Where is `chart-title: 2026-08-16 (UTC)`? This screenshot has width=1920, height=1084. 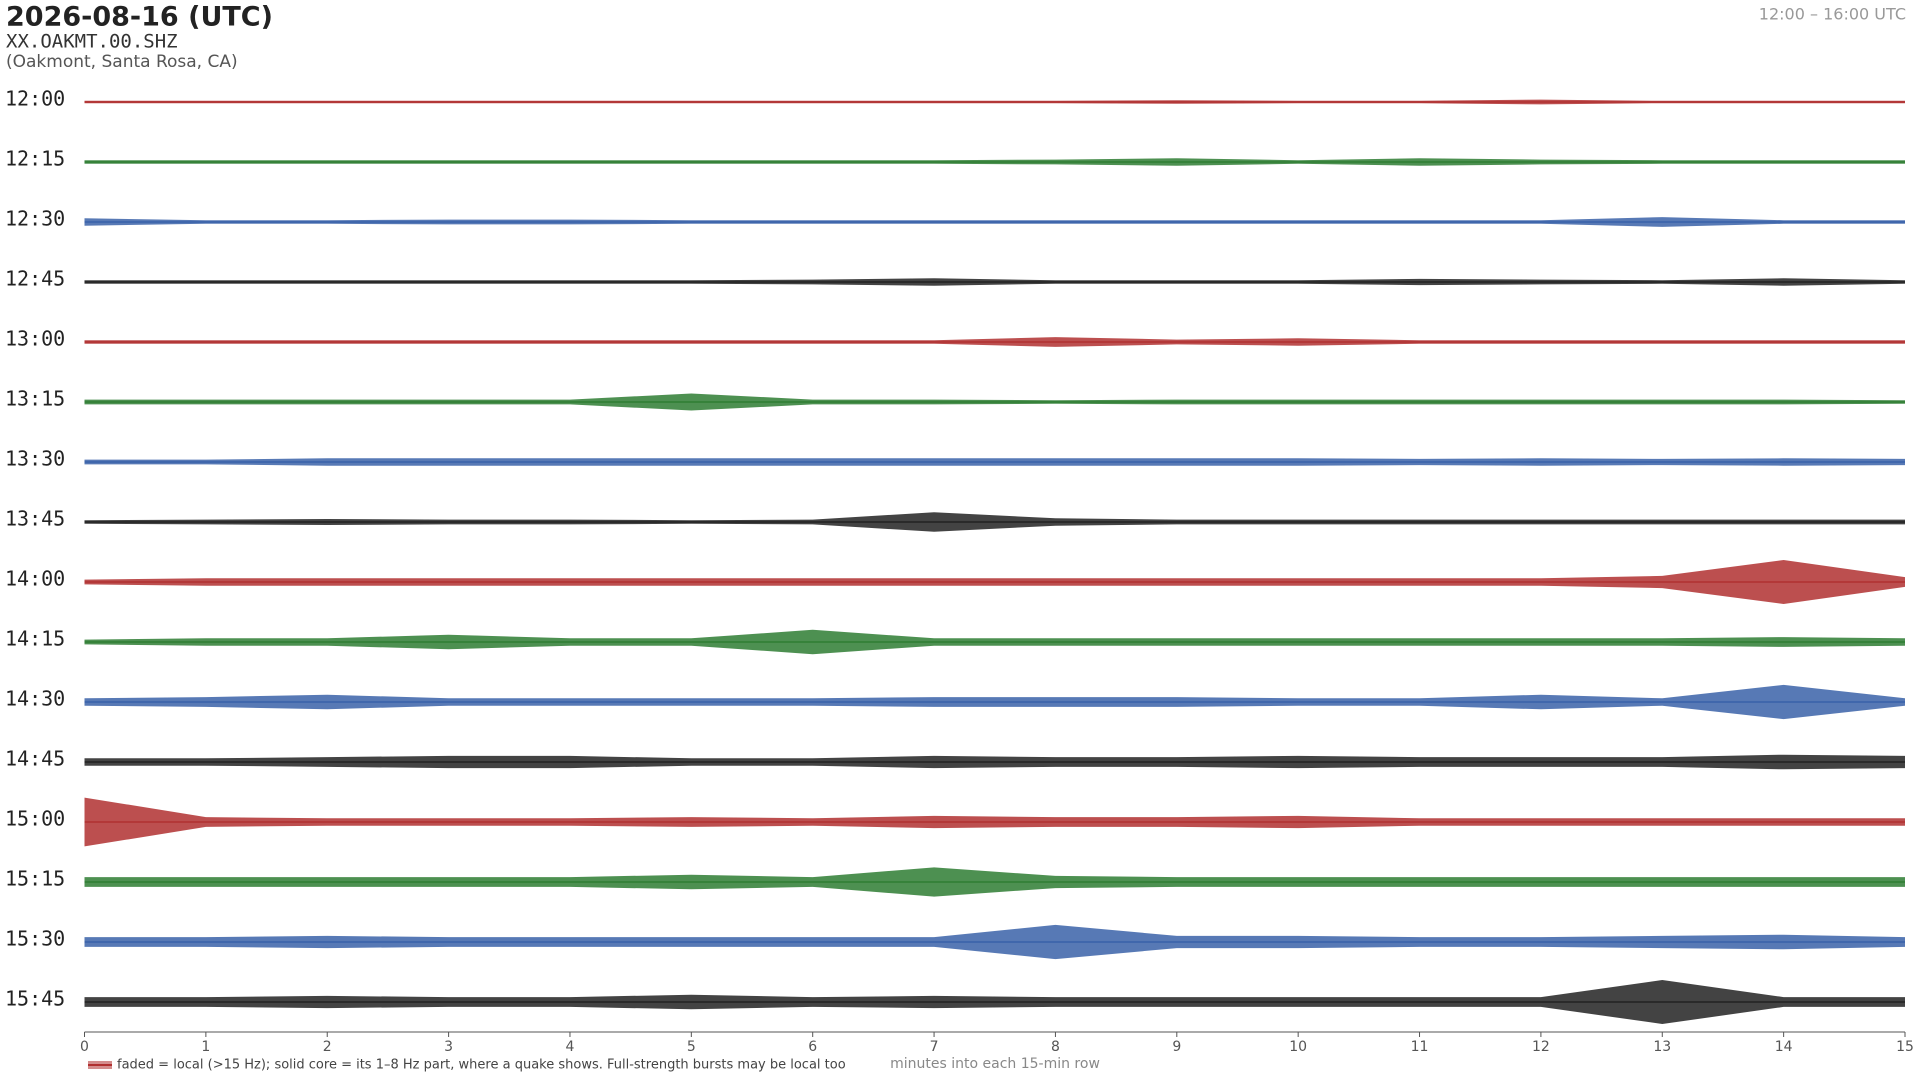 chart-title: 2026-08-16 (UTC) is located at coordinates (139, 17).